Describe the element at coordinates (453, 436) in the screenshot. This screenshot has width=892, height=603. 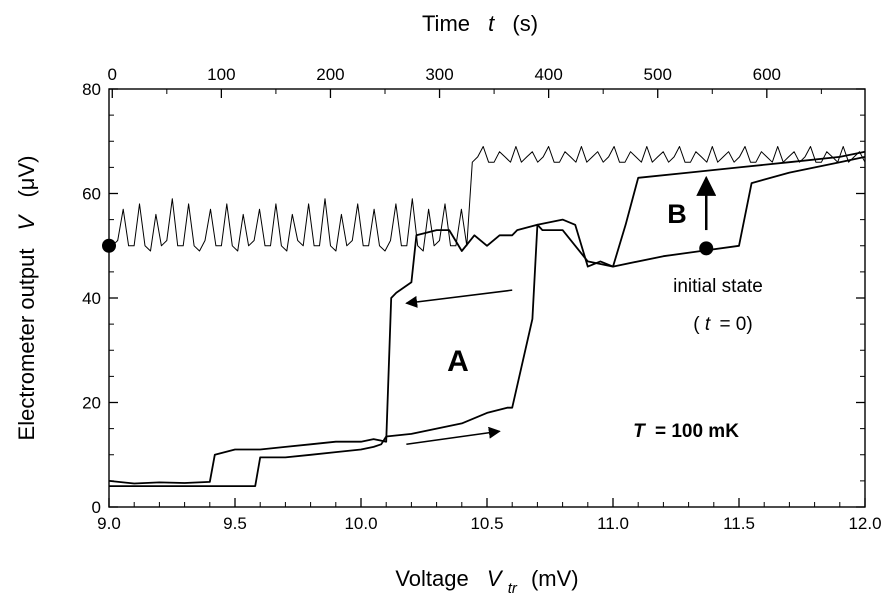
I see `arrow-right-lower` at that location.